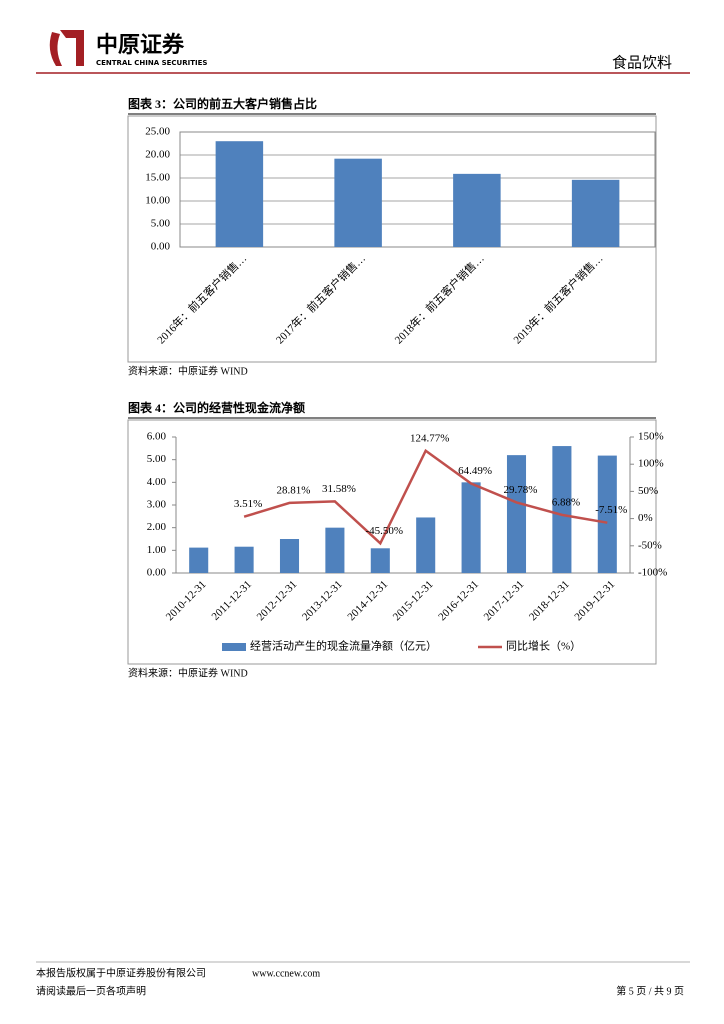  I want to click on x-tick-label: 2014-12-31, so click(367, 600).